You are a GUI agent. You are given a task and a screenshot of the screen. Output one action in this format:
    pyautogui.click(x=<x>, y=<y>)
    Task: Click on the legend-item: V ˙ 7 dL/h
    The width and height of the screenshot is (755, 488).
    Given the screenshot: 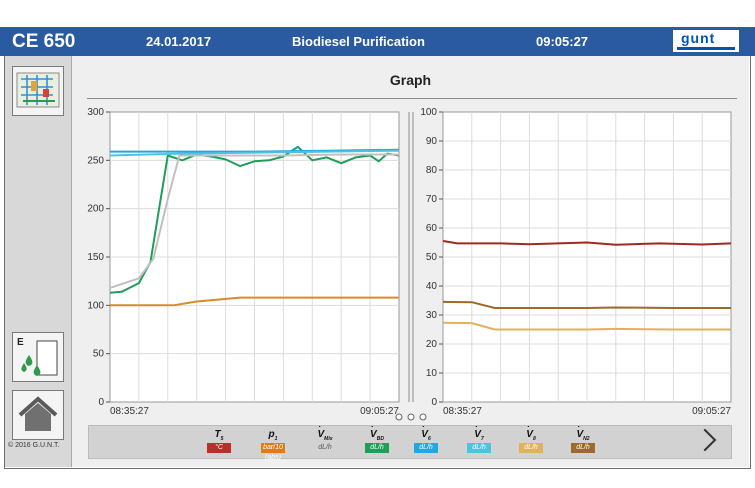 What is the action you would take?
    pyautogui.click(x=479, y=439)
    